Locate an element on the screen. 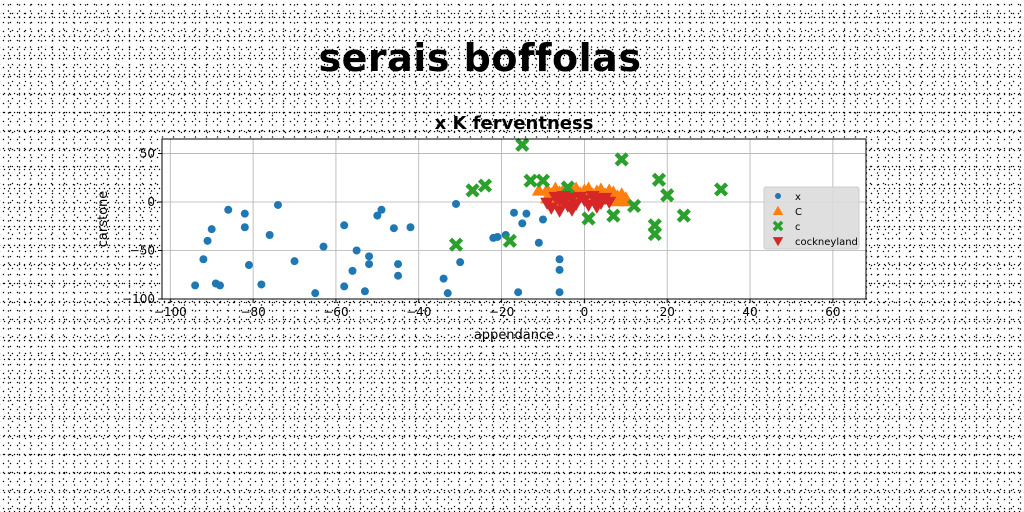  y-tick-label: −50 is located at coordinates (142, 251).